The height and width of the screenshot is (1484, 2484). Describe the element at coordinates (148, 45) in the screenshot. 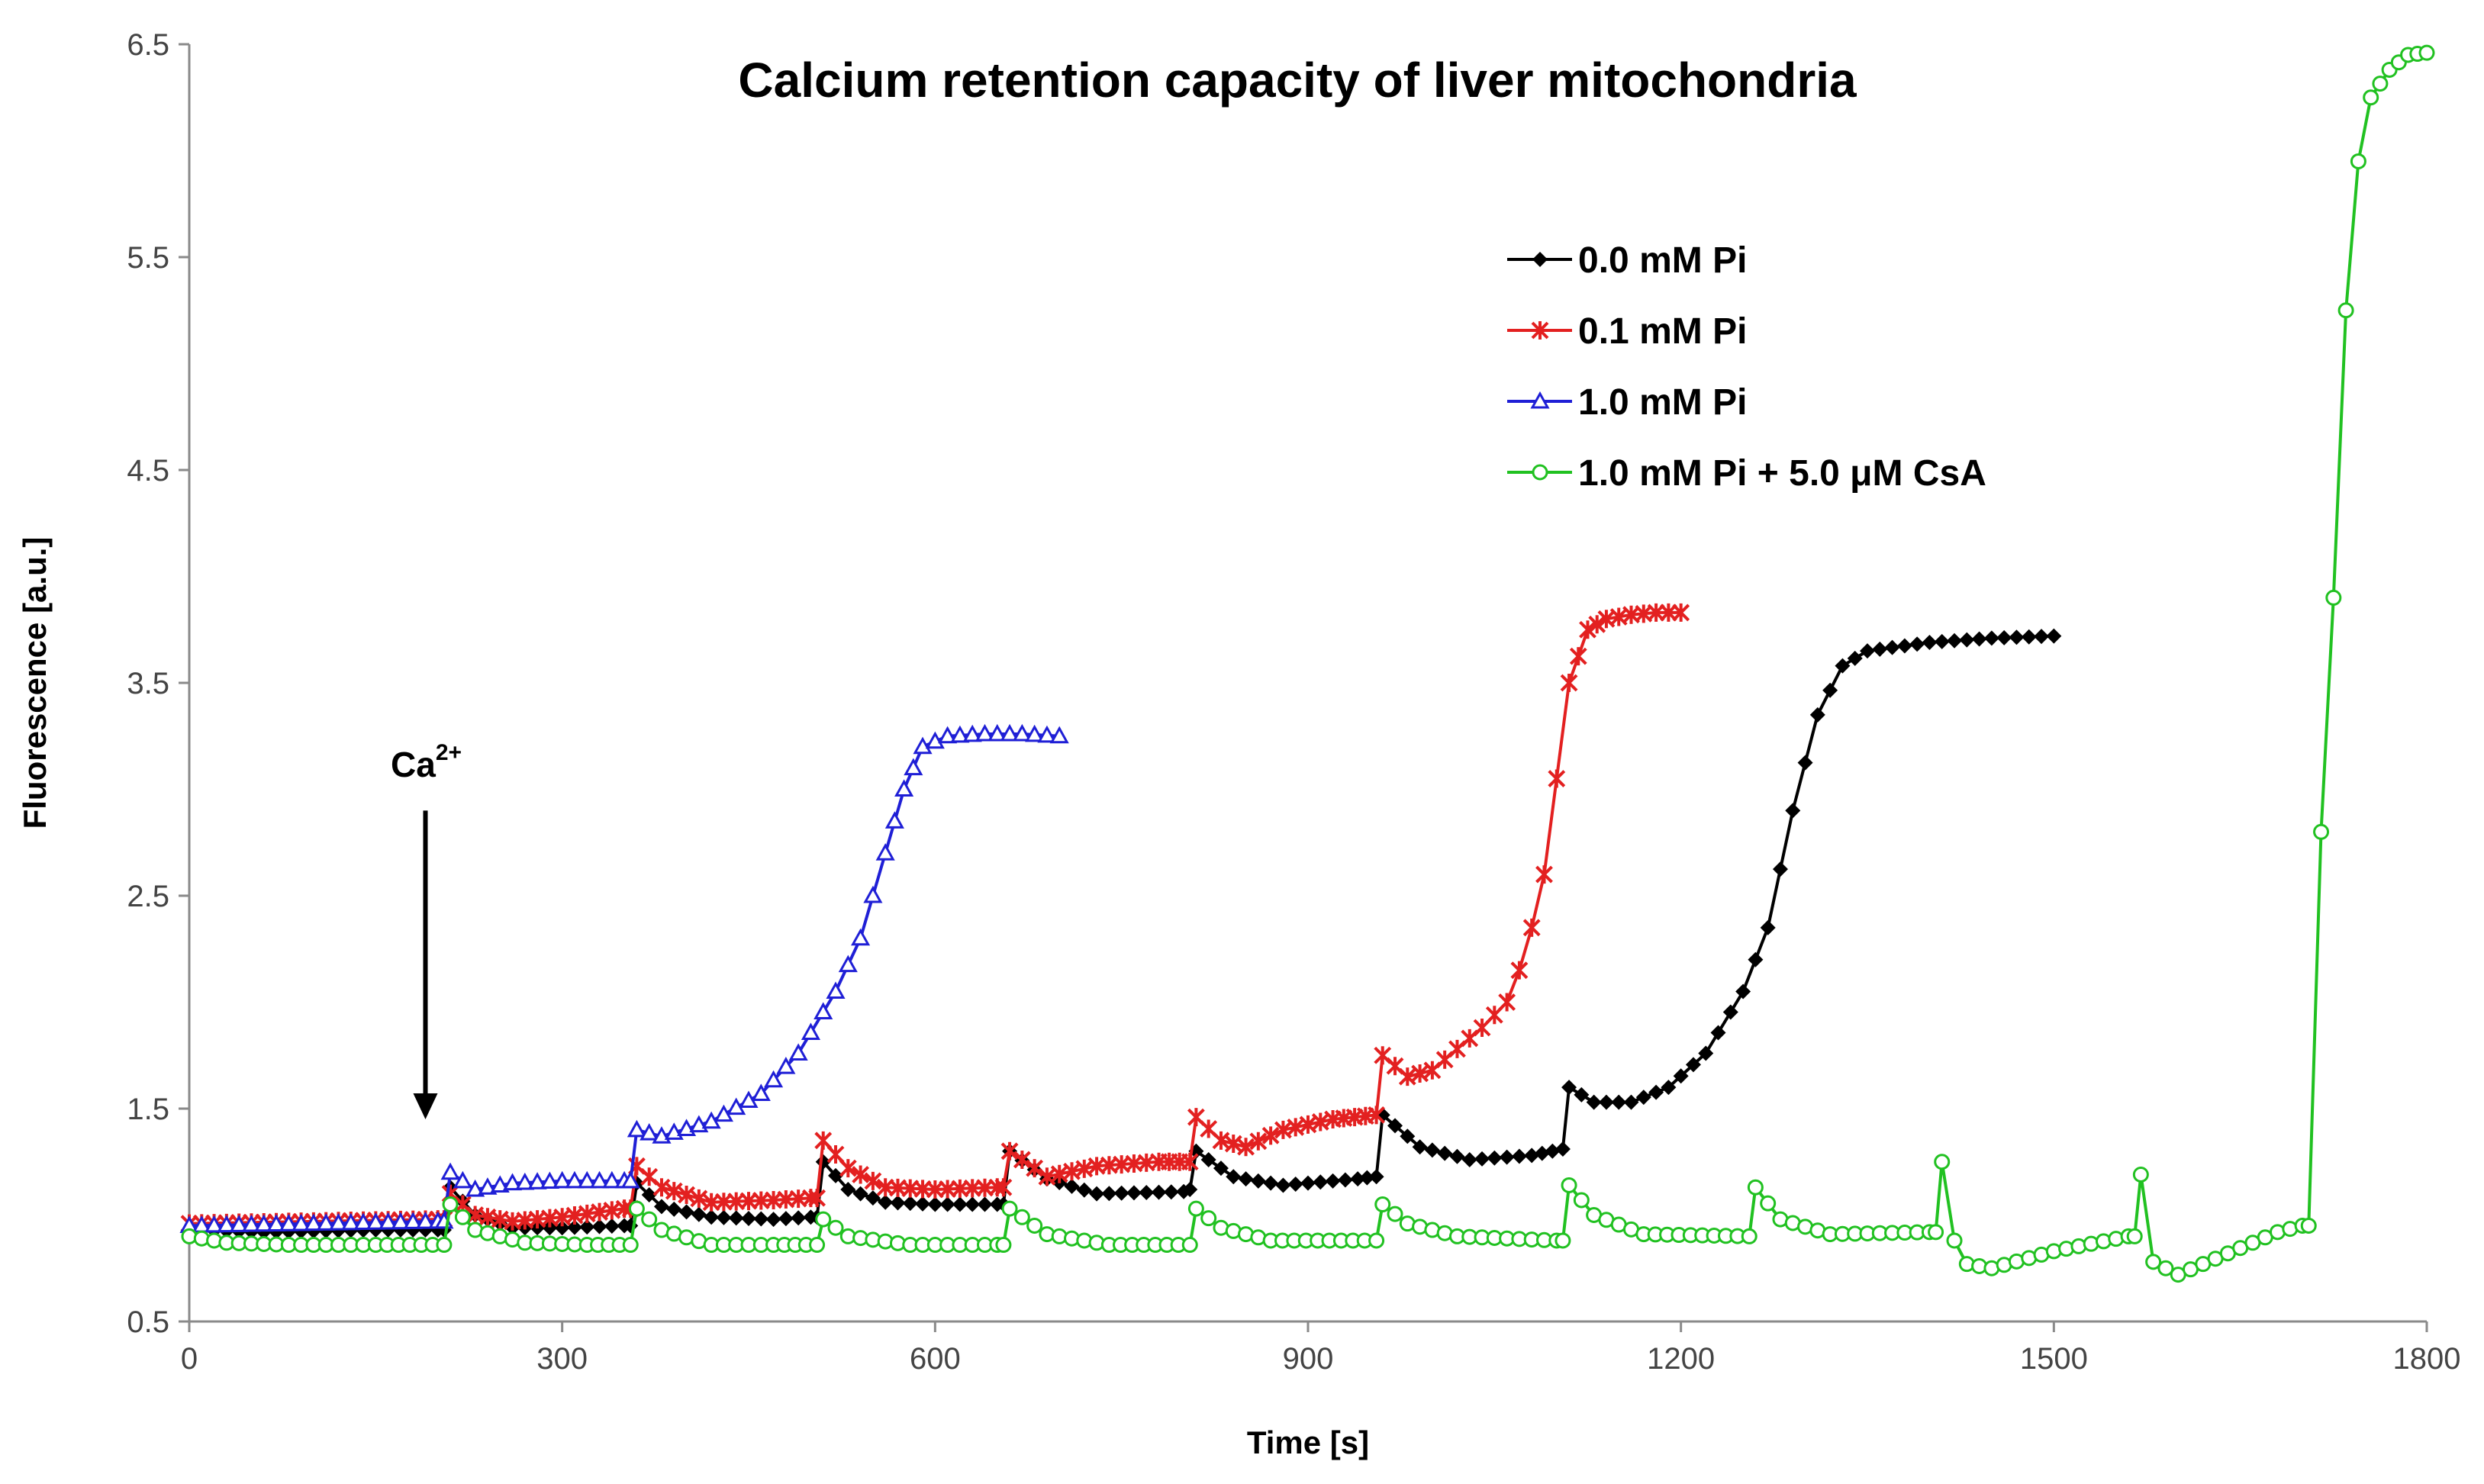

I see `y-tick-label: 6.5` at that location.